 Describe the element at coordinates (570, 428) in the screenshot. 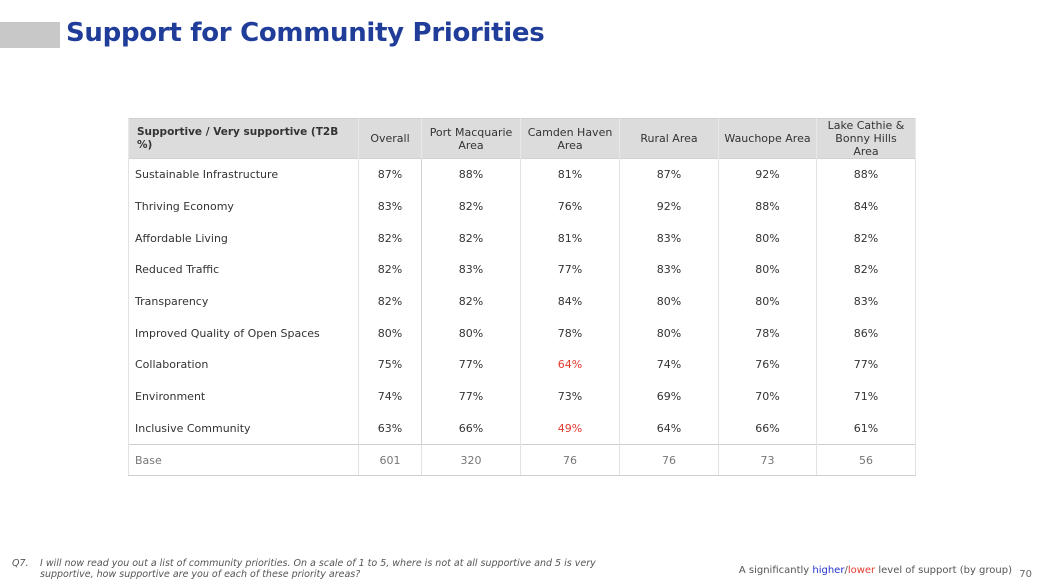

I see `table-cell: 49%` at that location.